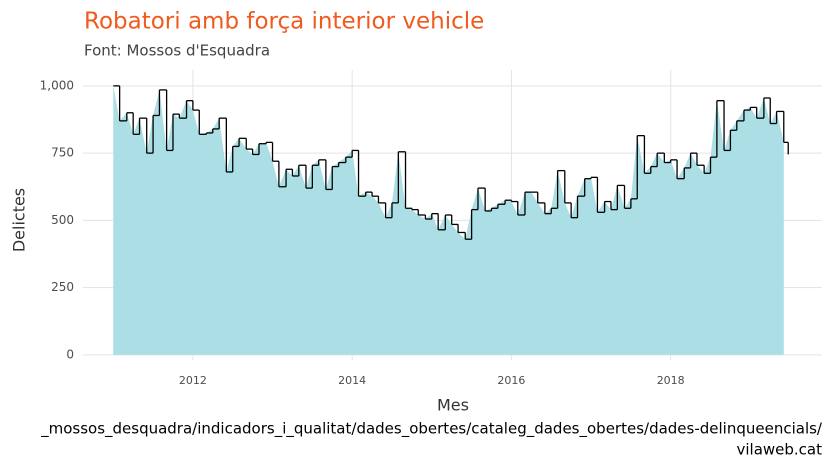 The height and width of the screenshot is (466, 829). I want to click on x-tick-label: 2014, so click(352, 380).